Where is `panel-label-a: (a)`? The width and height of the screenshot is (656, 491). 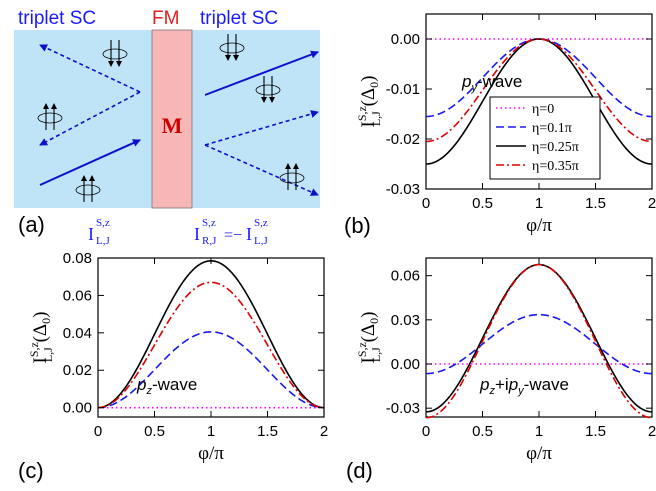 panel-label-a: (a) is located at coordinates (31, 224).